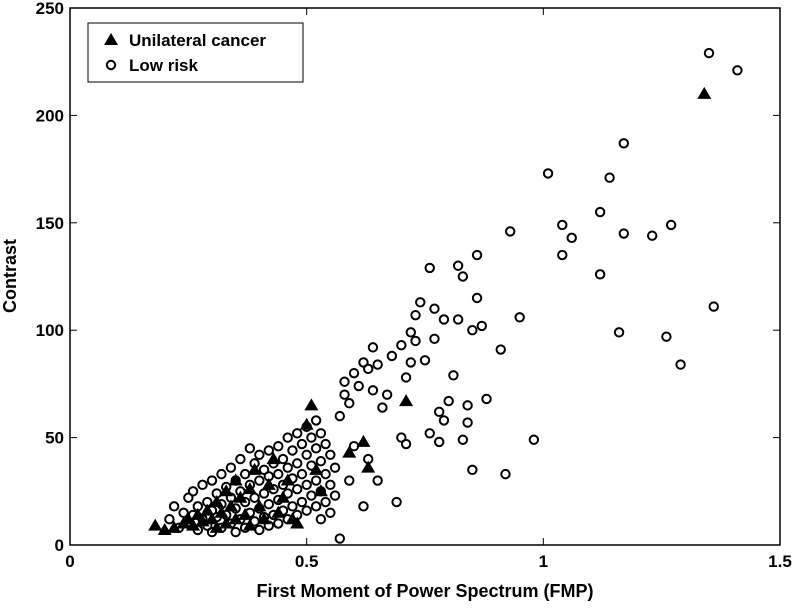  I want to click on x-tick-label: 1.5, so click(780, 561).